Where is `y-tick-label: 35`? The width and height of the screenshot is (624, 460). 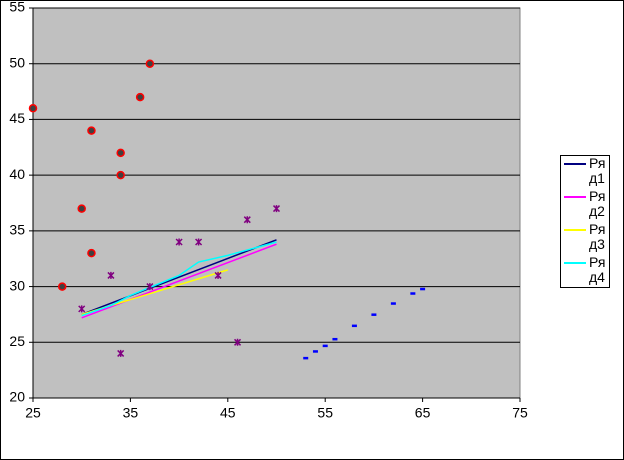 y-tick-label: 35 is located at coordinates (17, 230).